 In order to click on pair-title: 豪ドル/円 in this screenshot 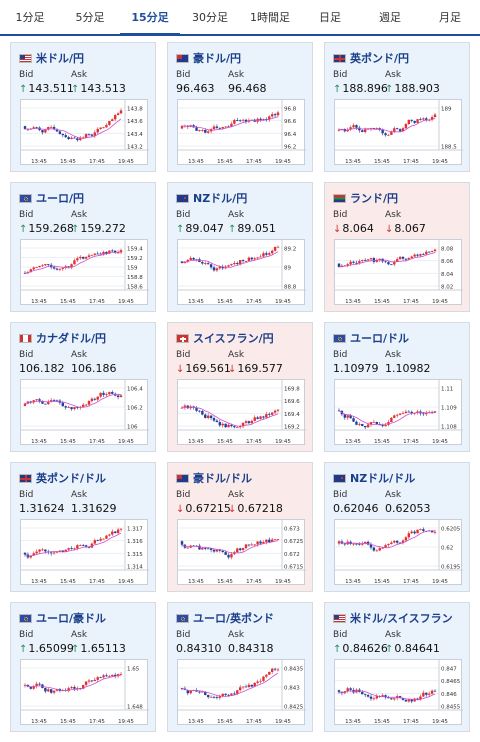, I will do `click(208, 58)`.